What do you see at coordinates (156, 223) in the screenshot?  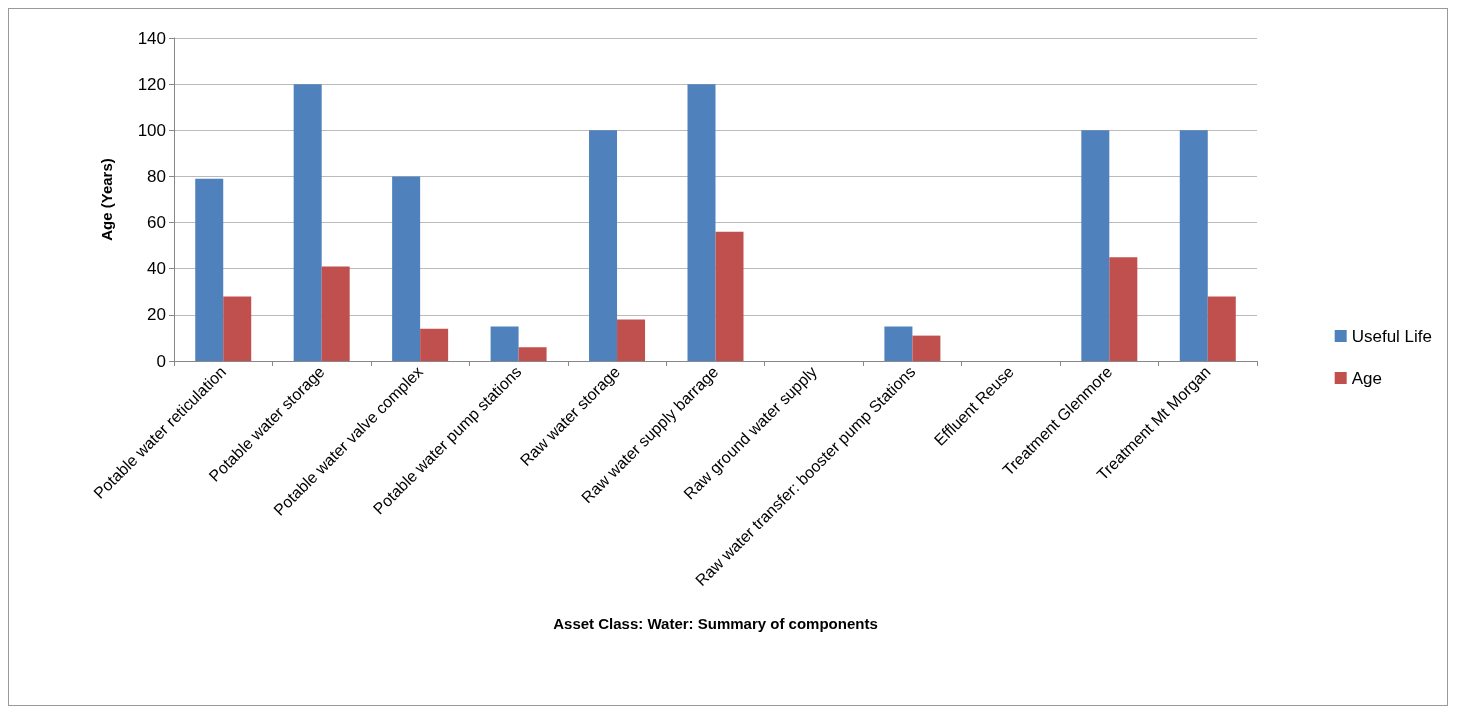 I see `y-tick-label: 60` at bounding box center [156, 223].